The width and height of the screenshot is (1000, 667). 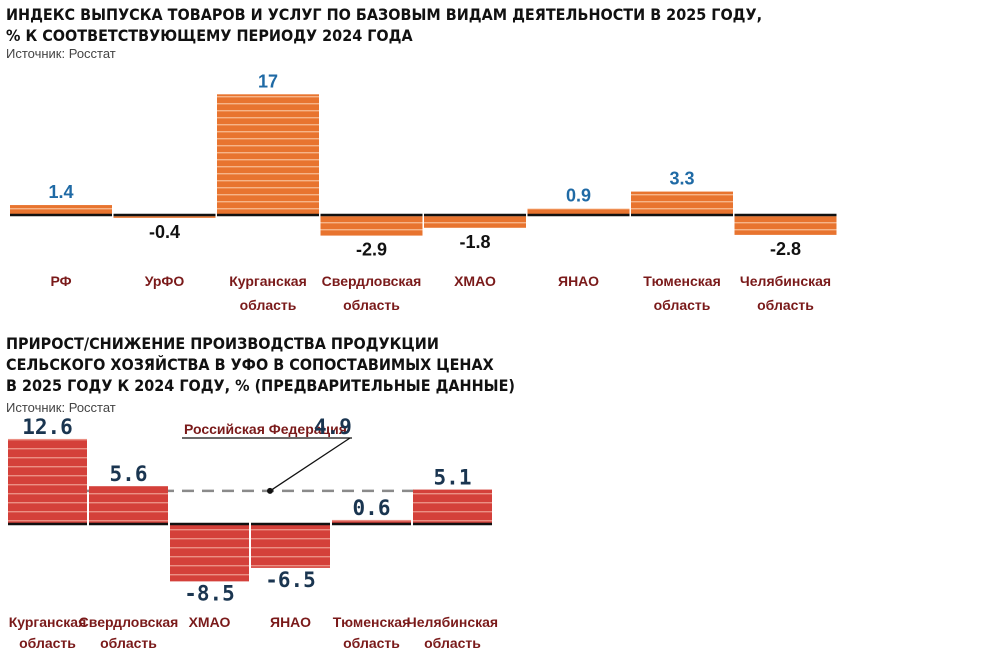 What do you see at coordinates (578, 196) in the screenshot?
I see `chart1-value-label: 0.9` at bounding box center [578, 196].